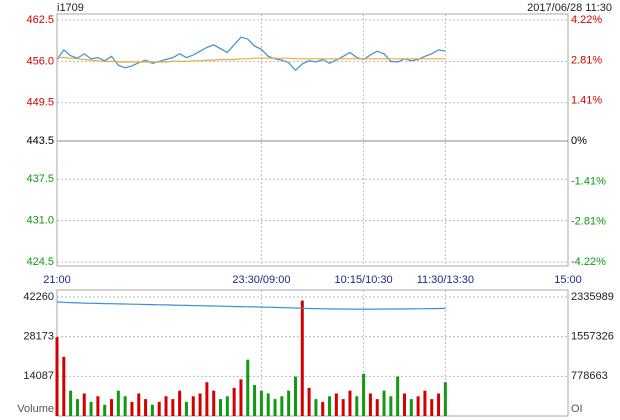 This screenshot has height=420, width=620. I want to click on y2-tick-label: -2.81%, so click(588, 221).